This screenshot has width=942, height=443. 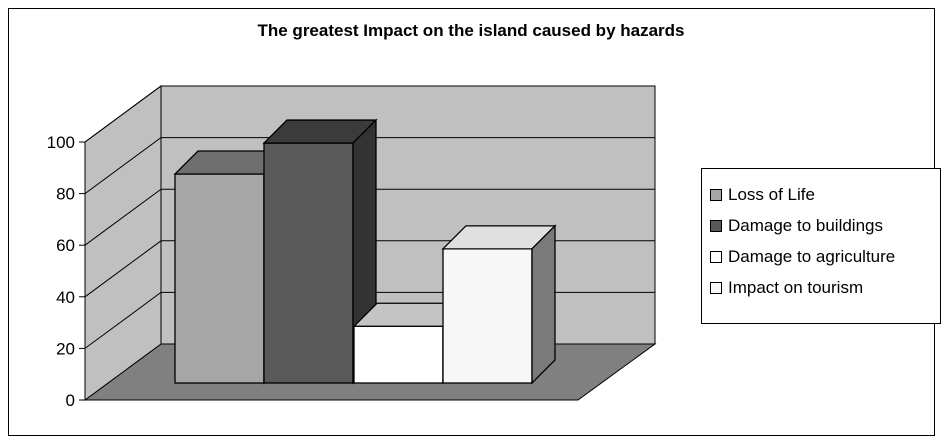 I want to click on y-tick-label: 100, so click(x=61, y=142).